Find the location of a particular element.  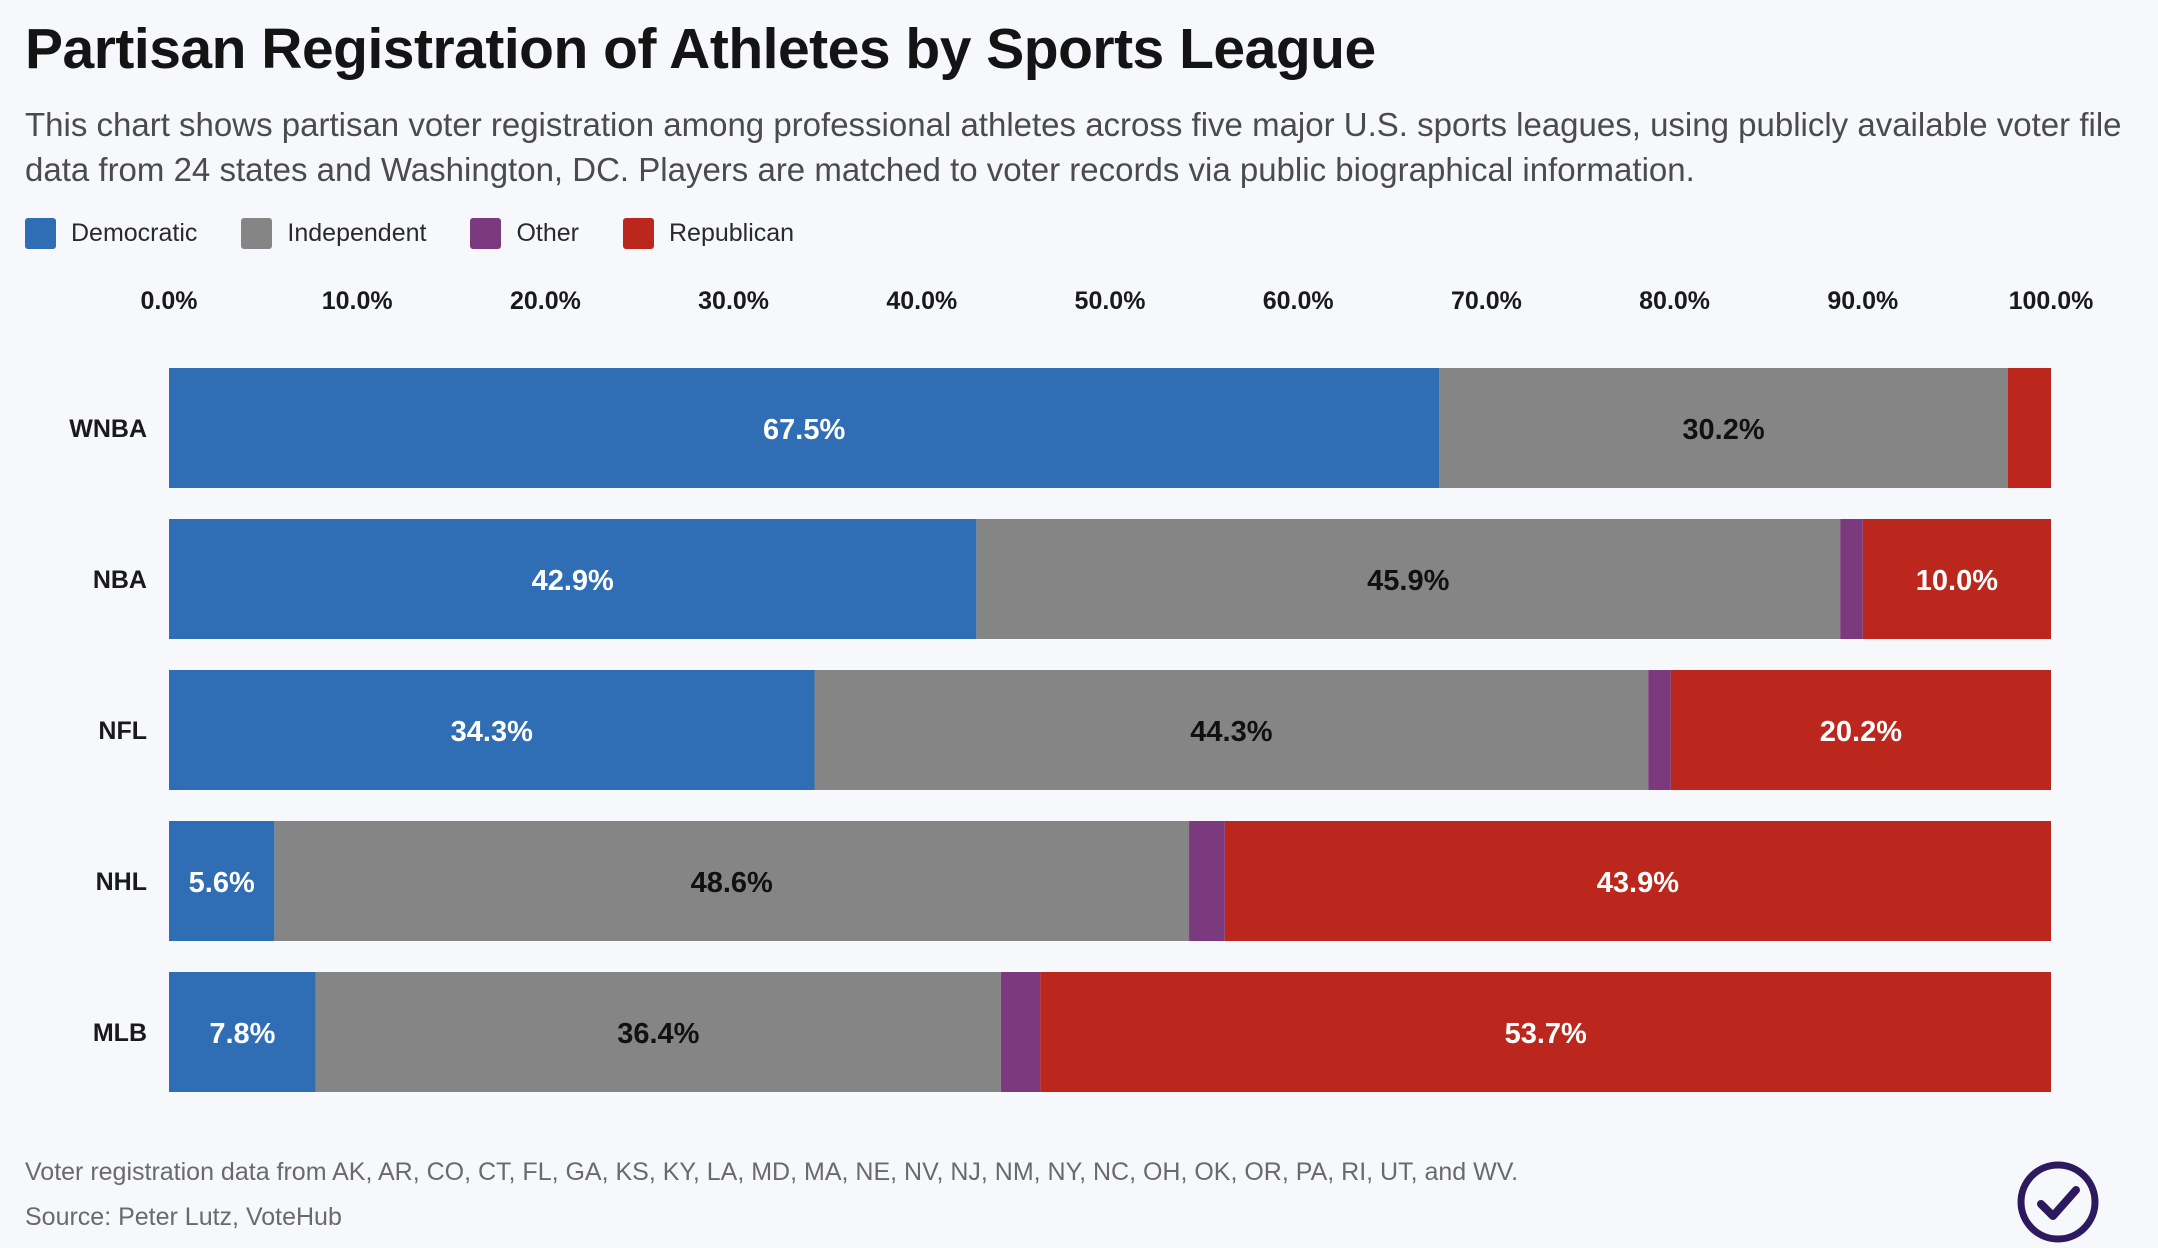

legend-swatch-independent is located at coordinates (257, 233).